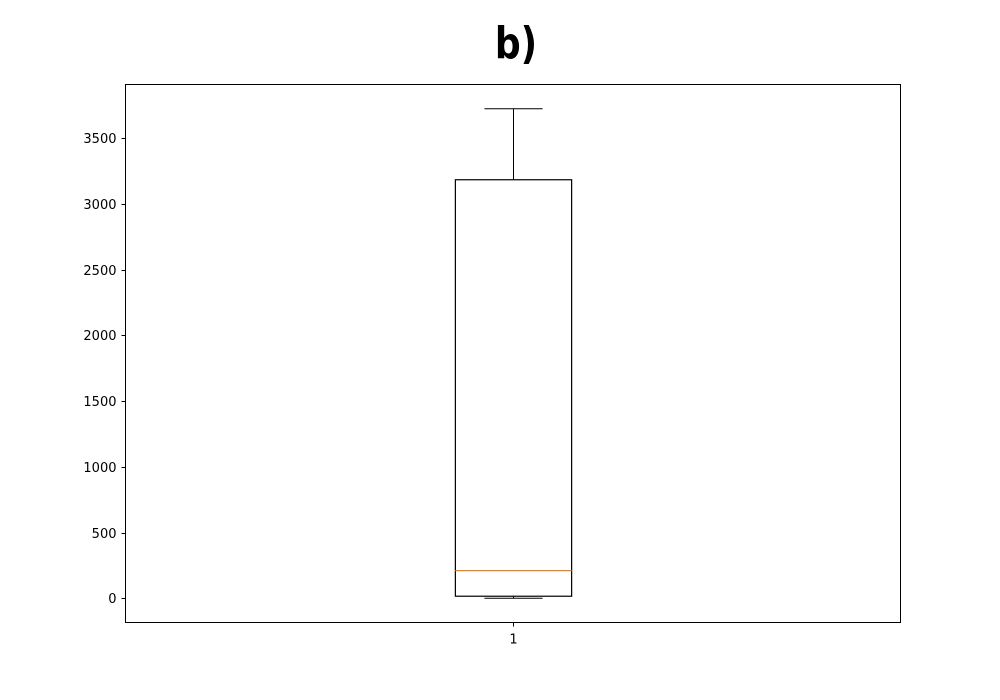 This screenshot has width=1000, height=700. Describe the element at coordinates (513, 388) in the screenshot. I see `box-body` at that location.